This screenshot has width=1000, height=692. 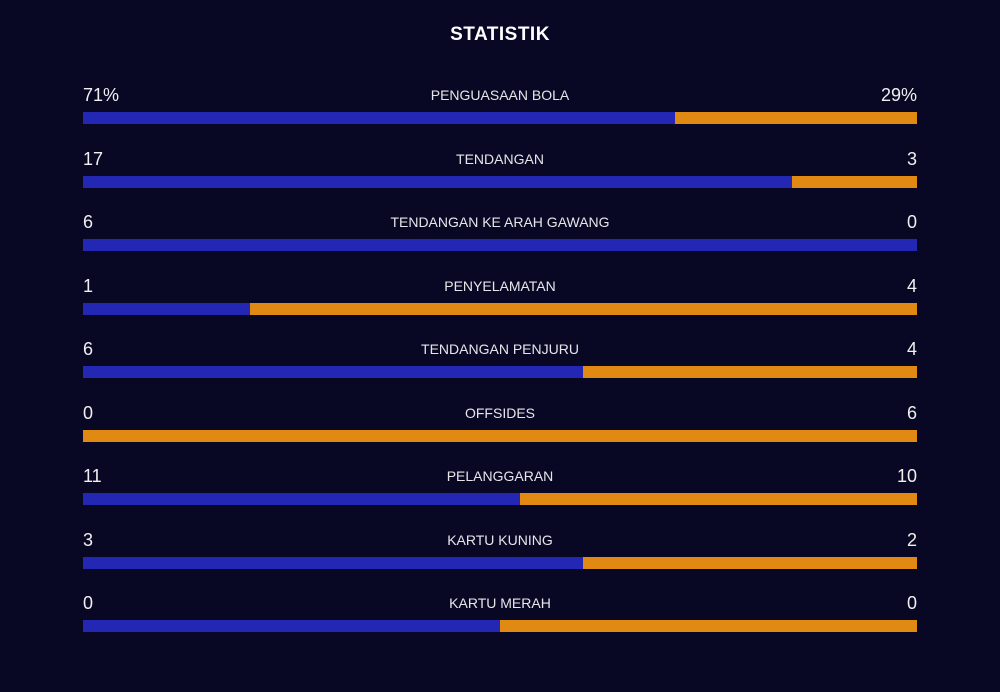 I want to click on stat-label: PENGUASAAN BOLA, so click(x=500, y=95).